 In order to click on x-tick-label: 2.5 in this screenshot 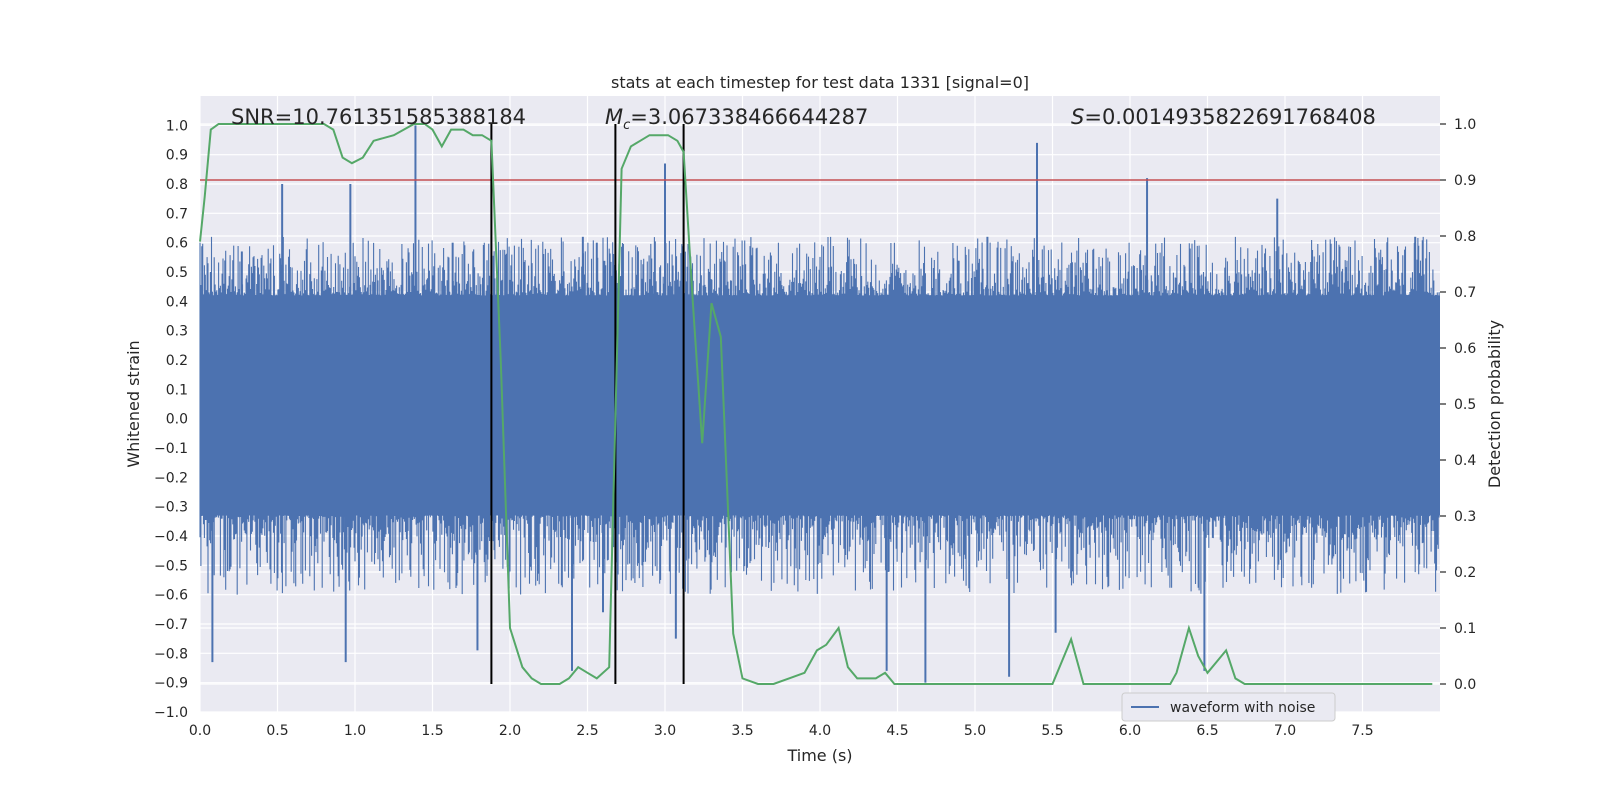, I will do `click(587, 731)`.